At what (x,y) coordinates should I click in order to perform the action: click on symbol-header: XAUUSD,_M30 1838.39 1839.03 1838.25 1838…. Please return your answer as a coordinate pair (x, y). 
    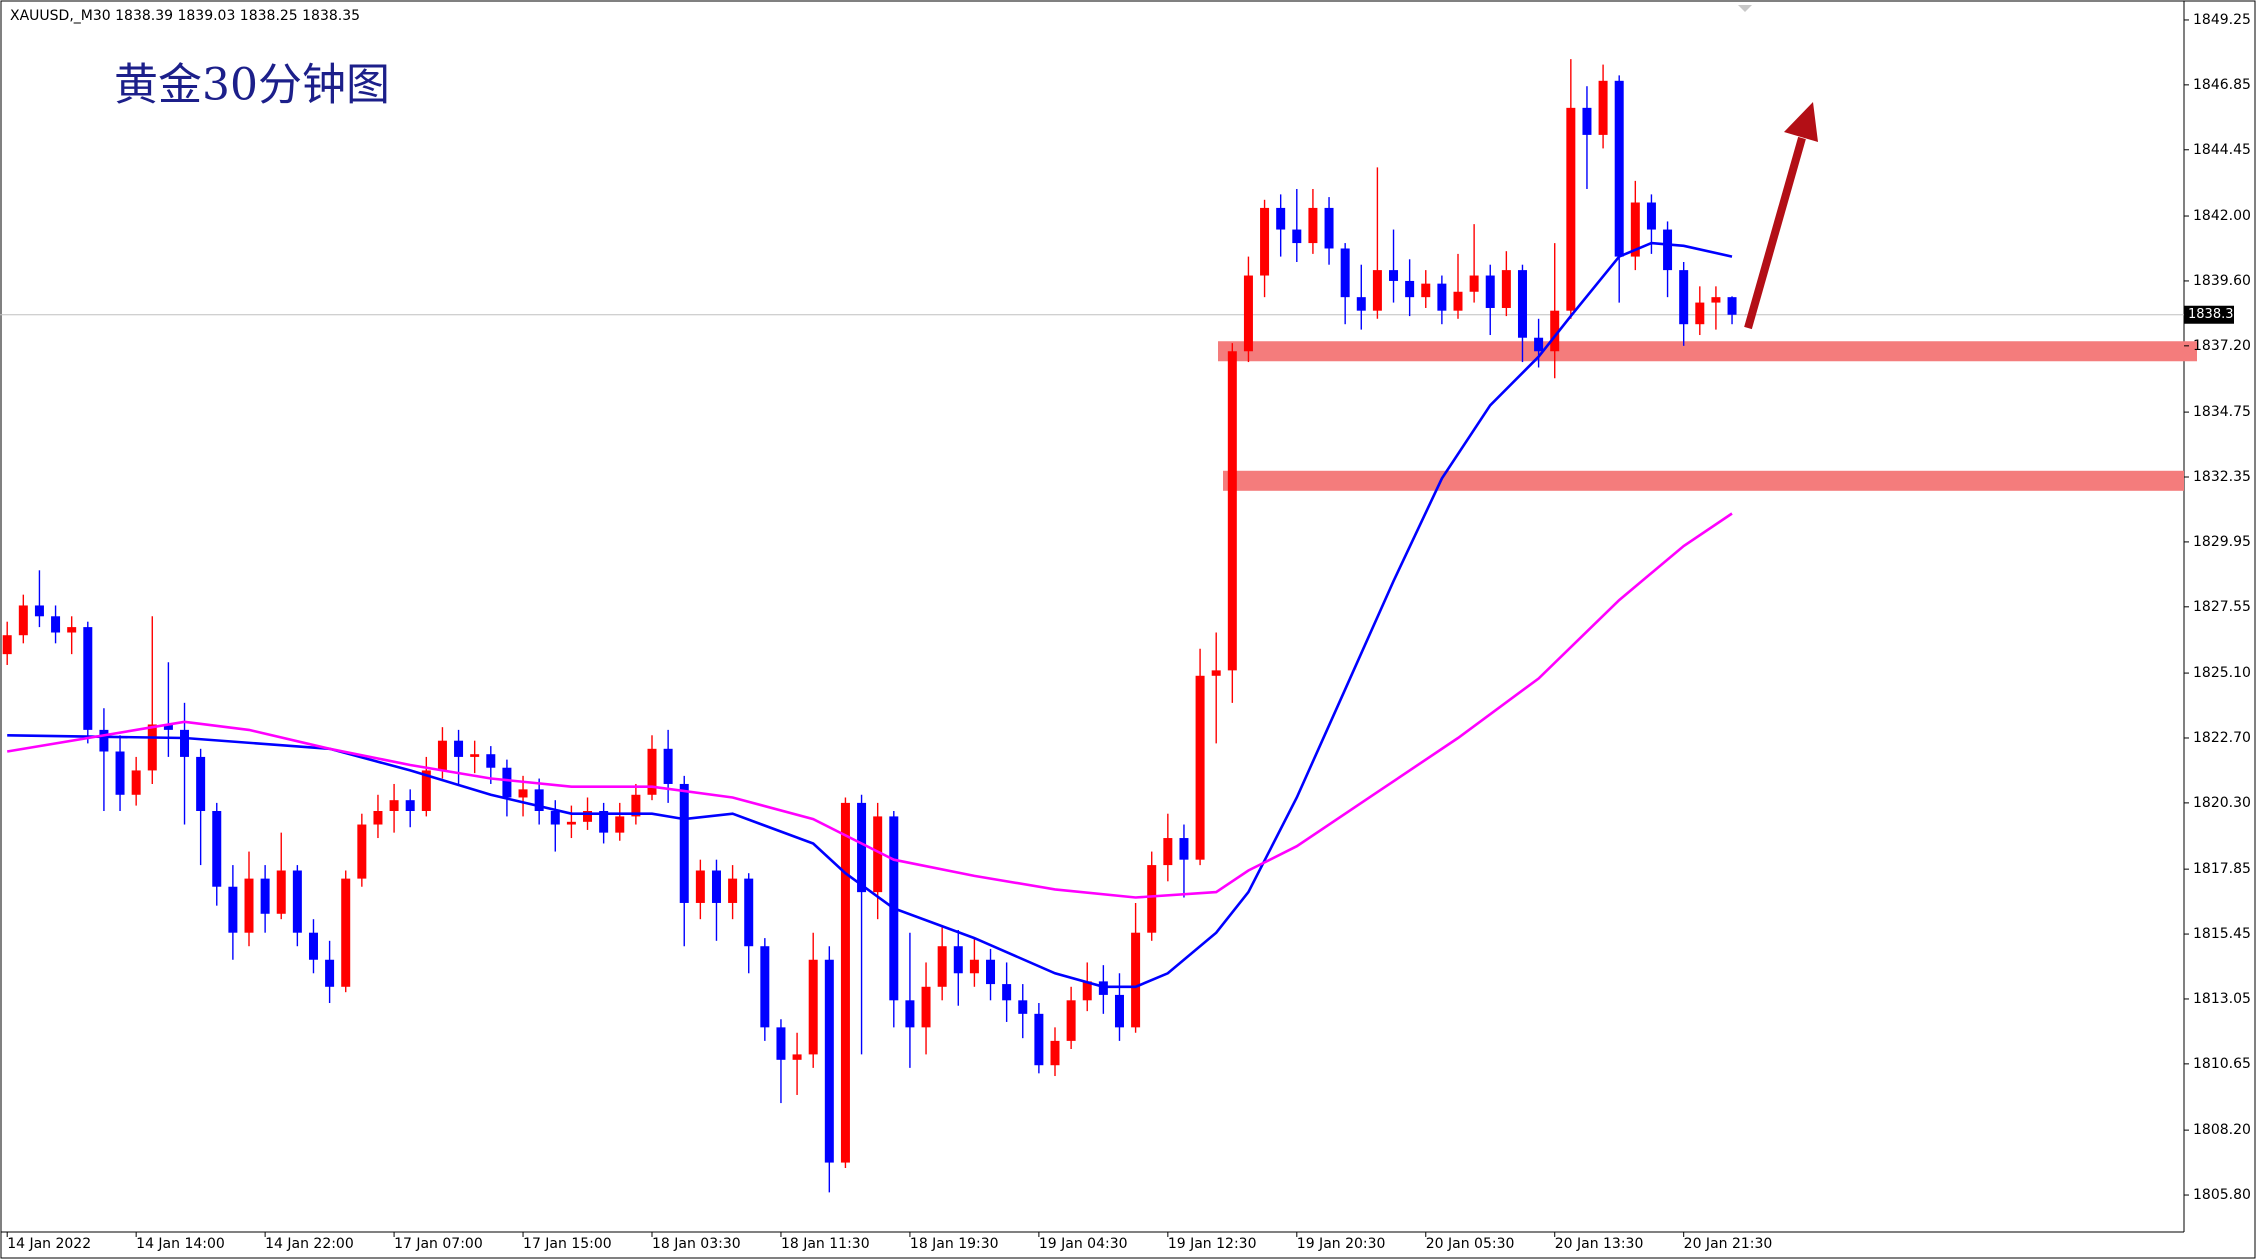
    Looking at the image, I should click on (185, 16).